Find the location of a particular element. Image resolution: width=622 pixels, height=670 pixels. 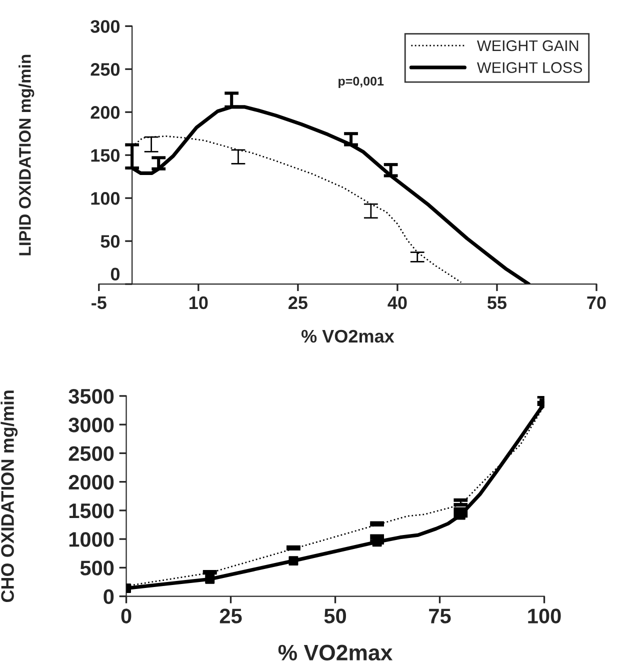

x-tick-label: 75 is located at coordinates (440, 616).